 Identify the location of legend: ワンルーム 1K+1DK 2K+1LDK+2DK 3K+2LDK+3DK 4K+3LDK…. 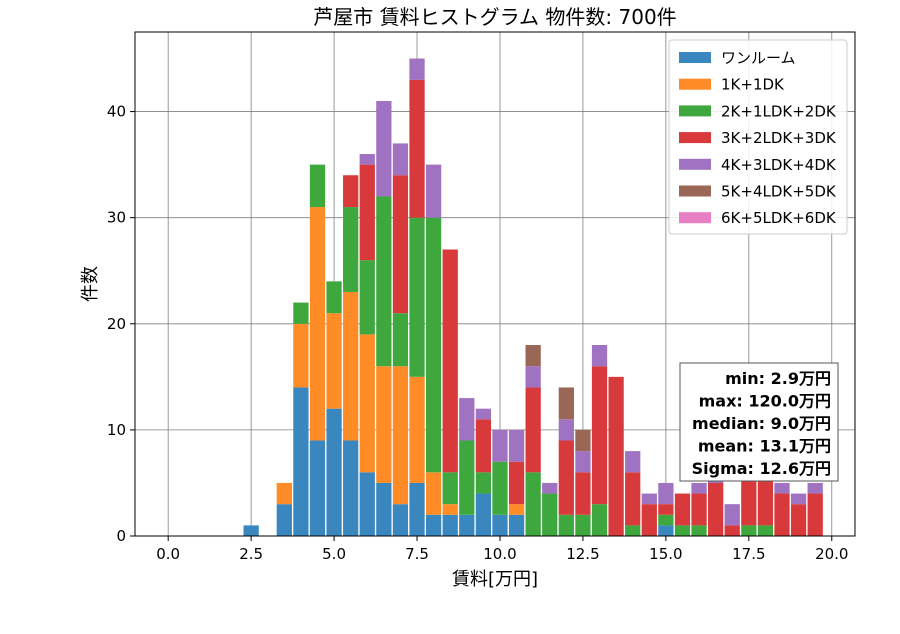
(758, 137).